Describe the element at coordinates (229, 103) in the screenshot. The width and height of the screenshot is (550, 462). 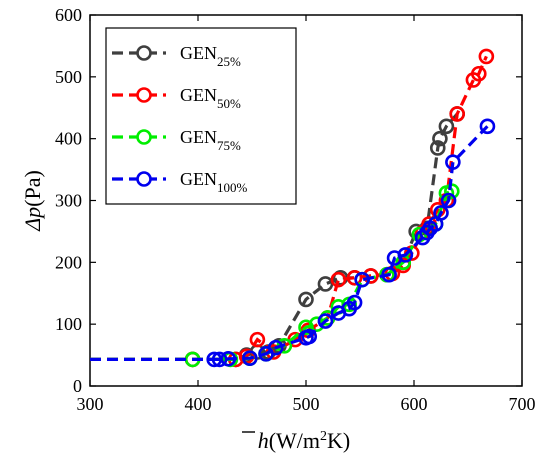
I see `legend-label-subscript: 50%` at that location.